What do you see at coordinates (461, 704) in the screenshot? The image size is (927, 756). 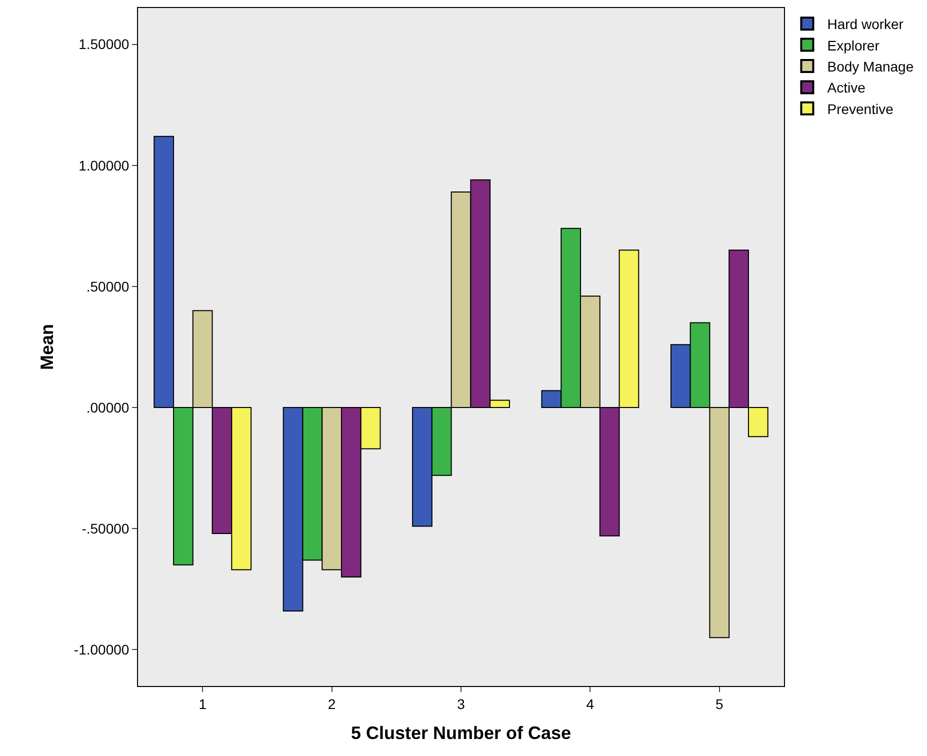 I see `x-tick-label: 3` at bounding box center [461, 704].